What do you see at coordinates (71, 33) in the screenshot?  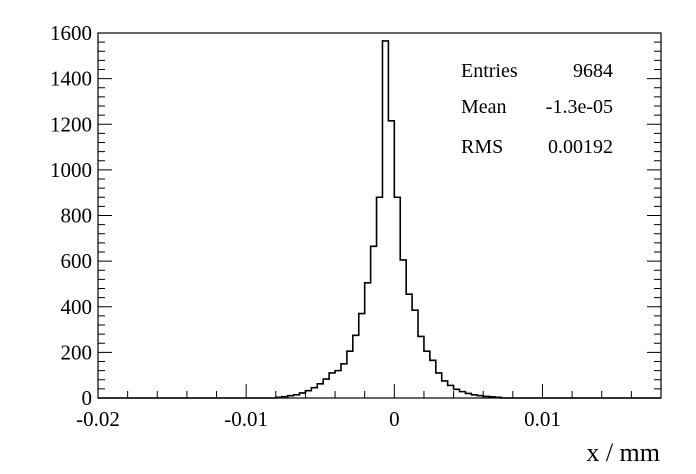 I see `y-tick-label: 1600` at bounding box center [71, 33].